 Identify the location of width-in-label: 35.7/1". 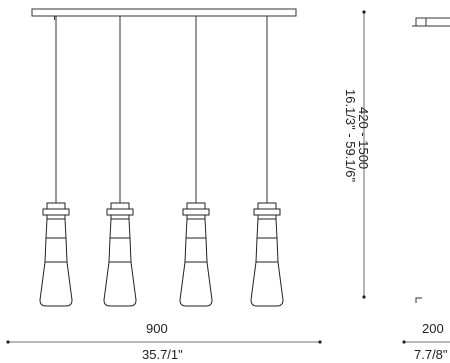
(162, 354).